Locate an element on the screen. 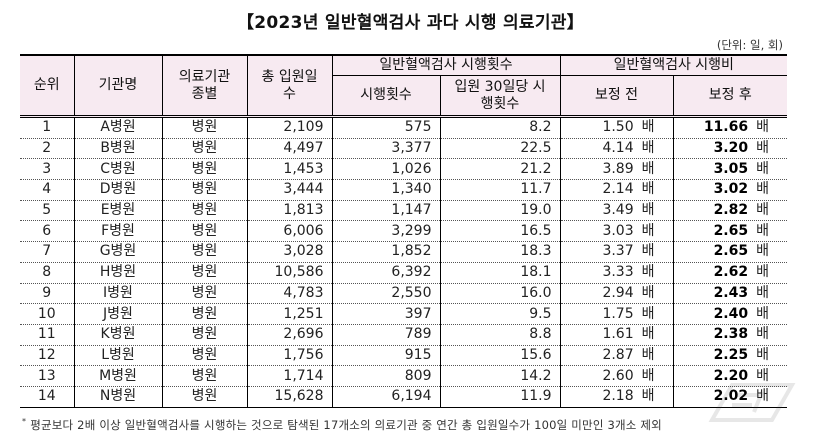  after-ratio-value: 3.02 is located at coordinates (731, 189).